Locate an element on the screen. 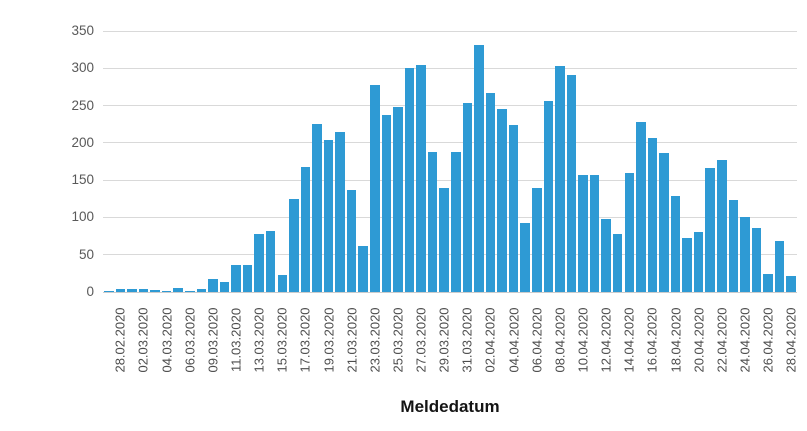  x-tick-label-06.04.2020: 06.04.2020 is located at coordinates (537, 340).